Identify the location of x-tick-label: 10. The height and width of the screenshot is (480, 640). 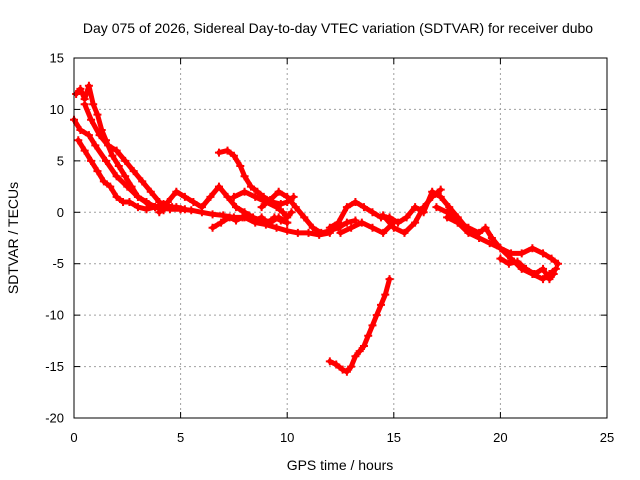
(287, 437).